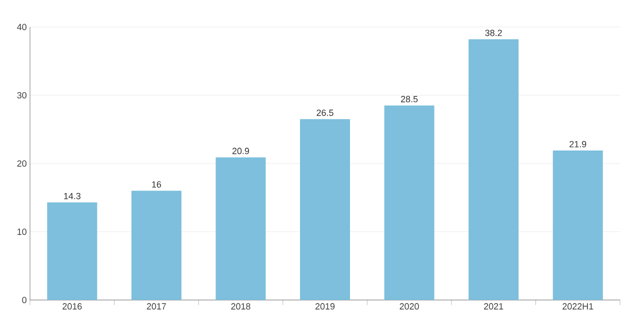  What do you see at coordinates (241, 151) in the screenshot?
I see `data-label: 20.9` at bounding box center [241, 151].